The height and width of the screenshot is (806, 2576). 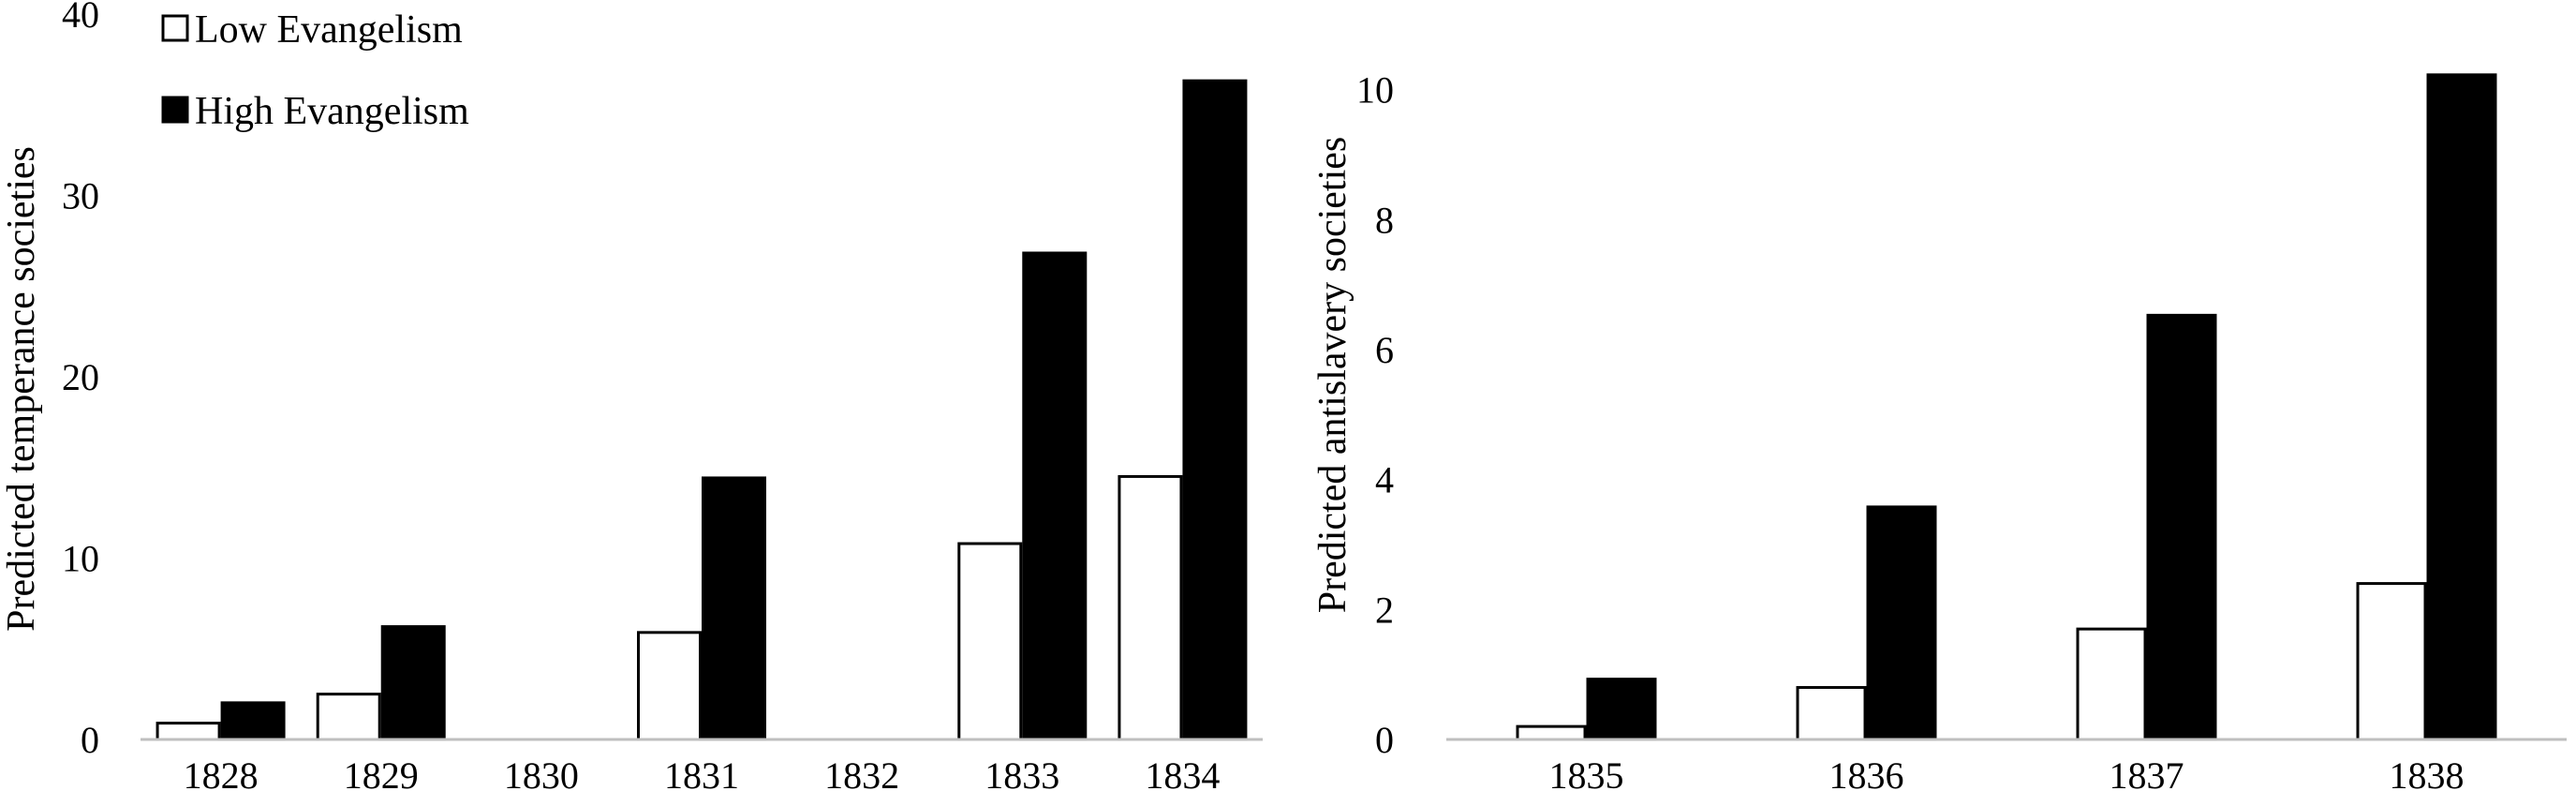 I want to click on legend-label-low: Low Evangelism, so click(x=329, y=30).